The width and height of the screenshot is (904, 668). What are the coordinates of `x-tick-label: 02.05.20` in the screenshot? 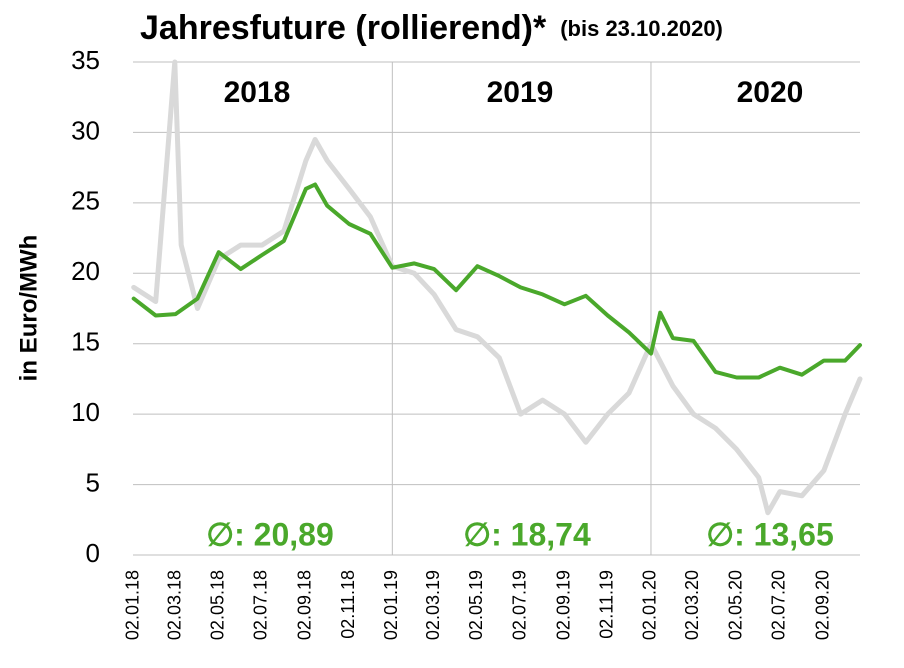 It's located at (735, 605).